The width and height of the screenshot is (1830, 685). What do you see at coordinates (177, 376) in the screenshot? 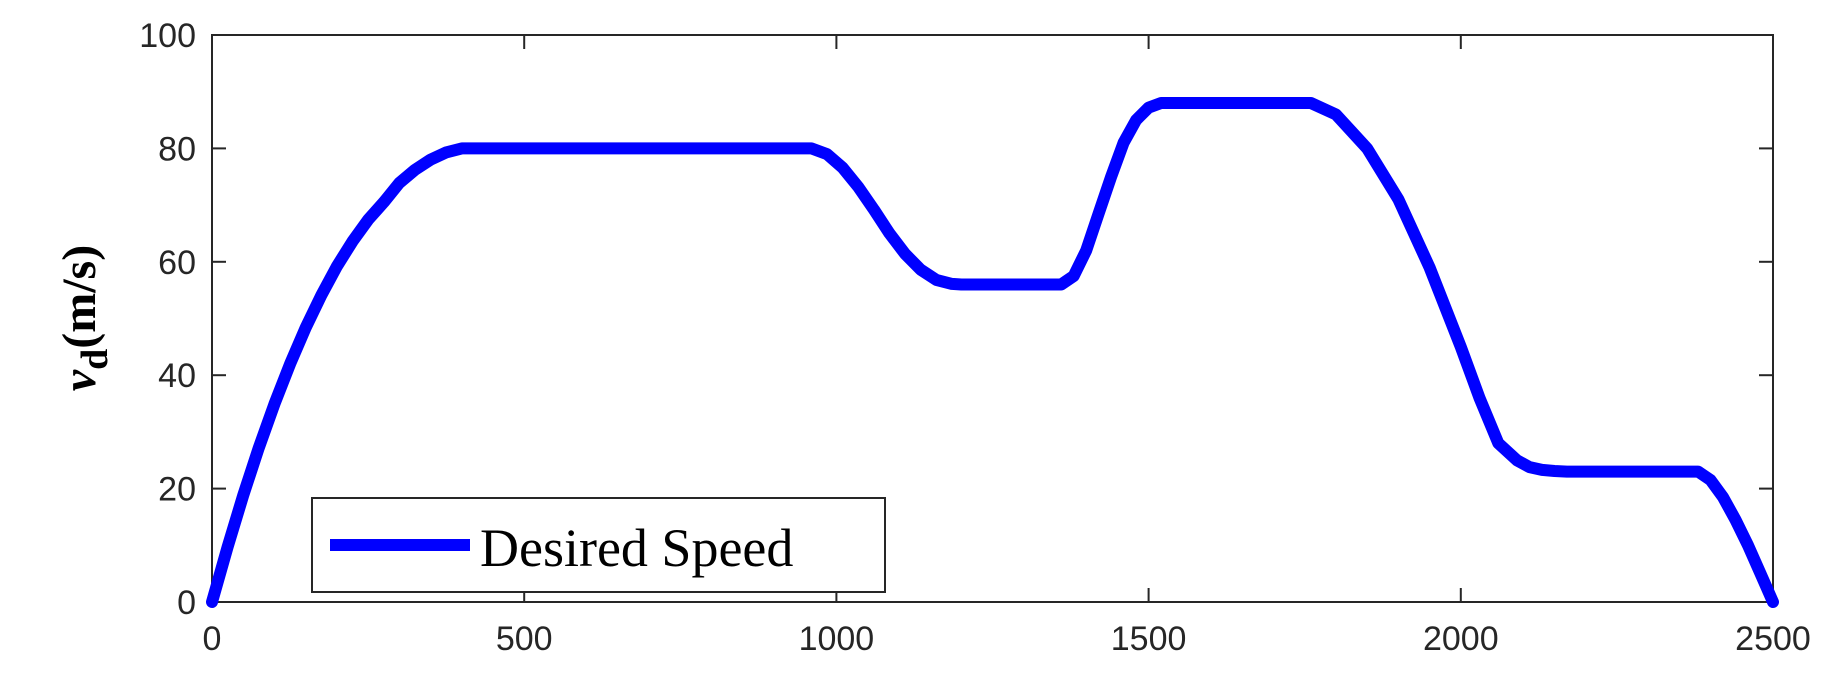
I see `y-tick-label: 40` at bounding box center [177, 376].